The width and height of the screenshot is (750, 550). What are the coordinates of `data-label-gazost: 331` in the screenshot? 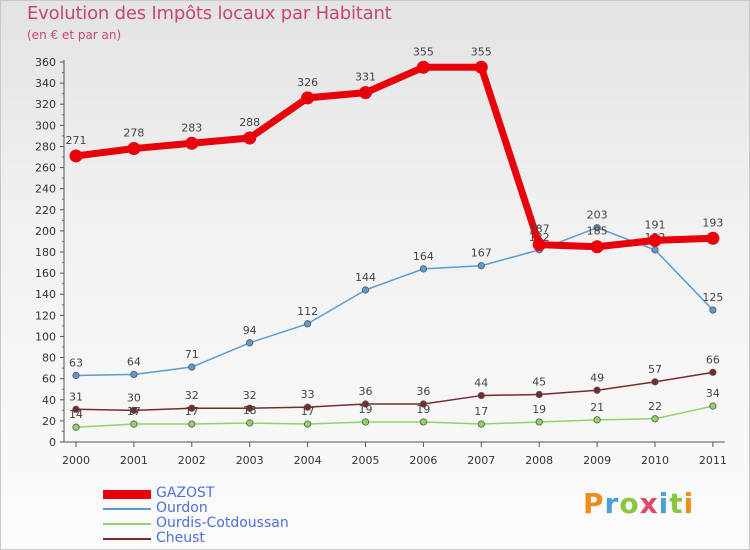 It's located at (365, 77).